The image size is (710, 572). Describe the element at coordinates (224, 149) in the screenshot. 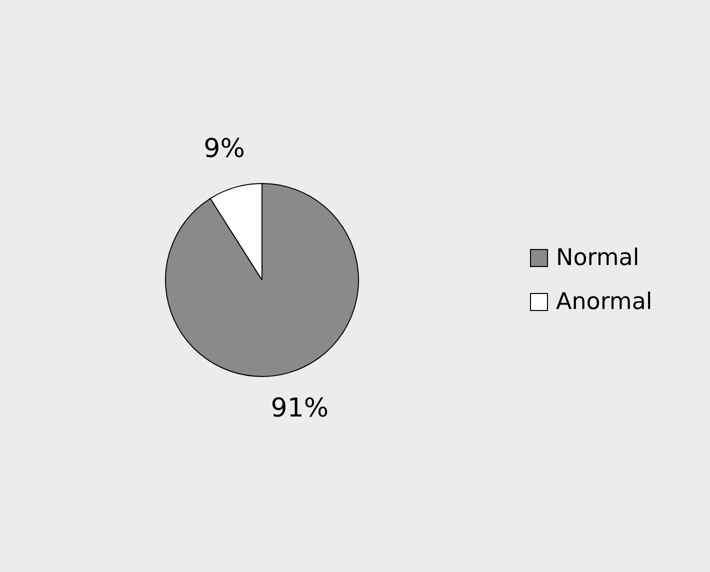

I see `data-label: 9%` at that location.